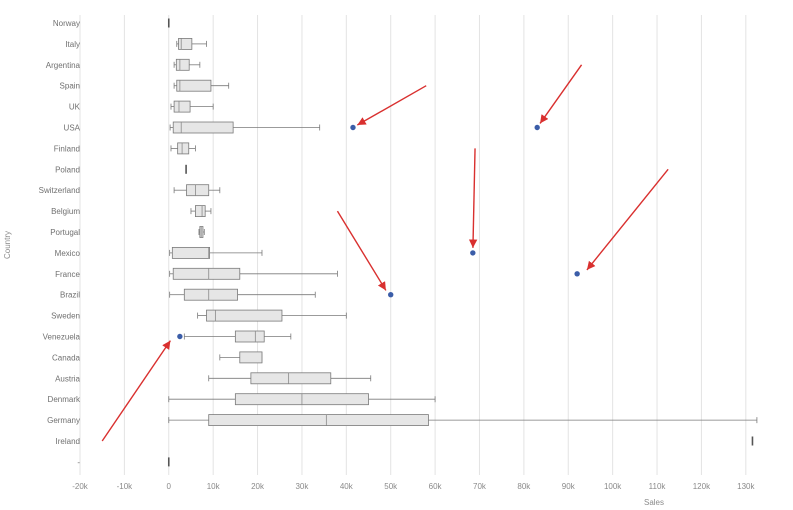 Image resolution: width=793 pixels, height=510 pixels. I want to click on category-label: -, so click(78, 462).